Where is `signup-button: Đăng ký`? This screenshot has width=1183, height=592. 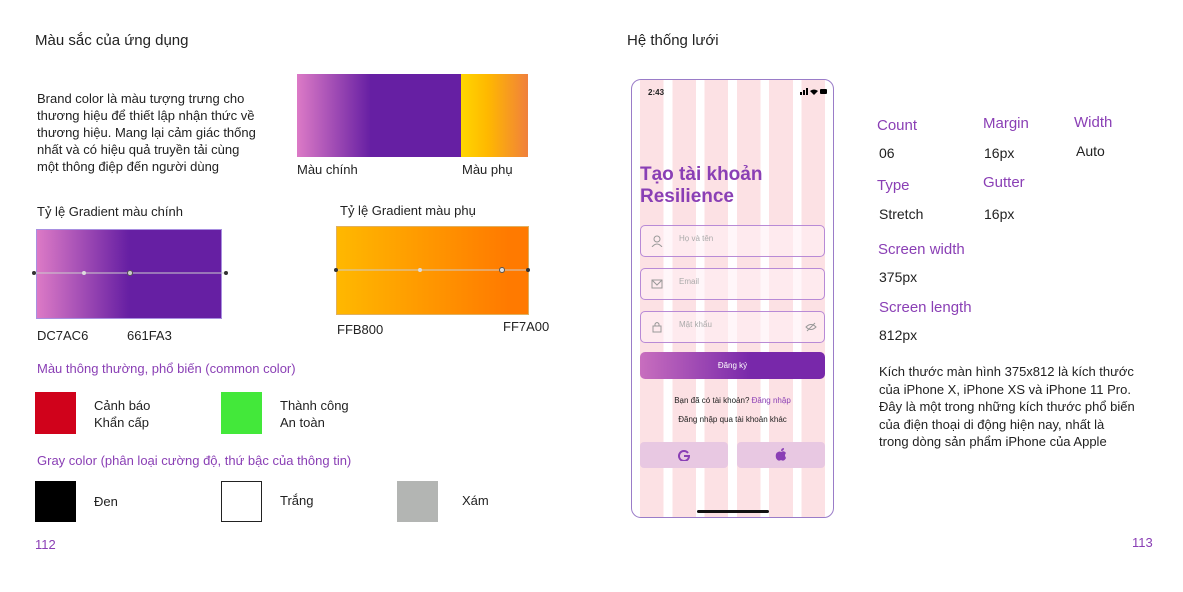 signup-button: Đăng ký is located at coordinates (732, 365).